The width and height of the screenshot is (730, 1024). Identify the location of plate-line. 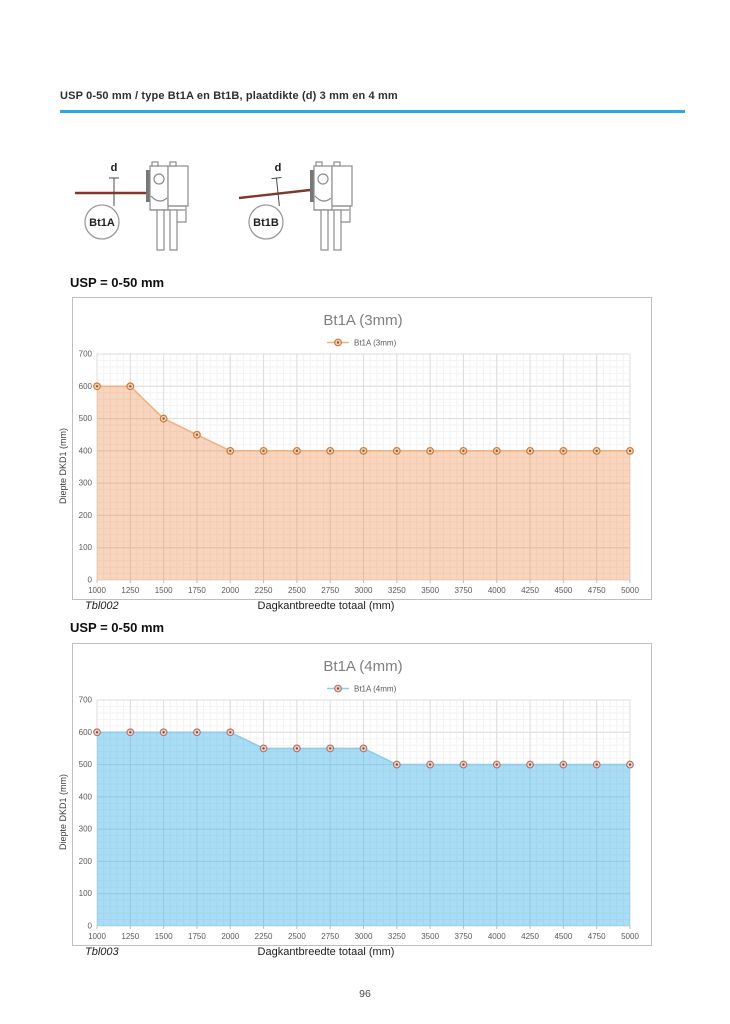
(274, 194).